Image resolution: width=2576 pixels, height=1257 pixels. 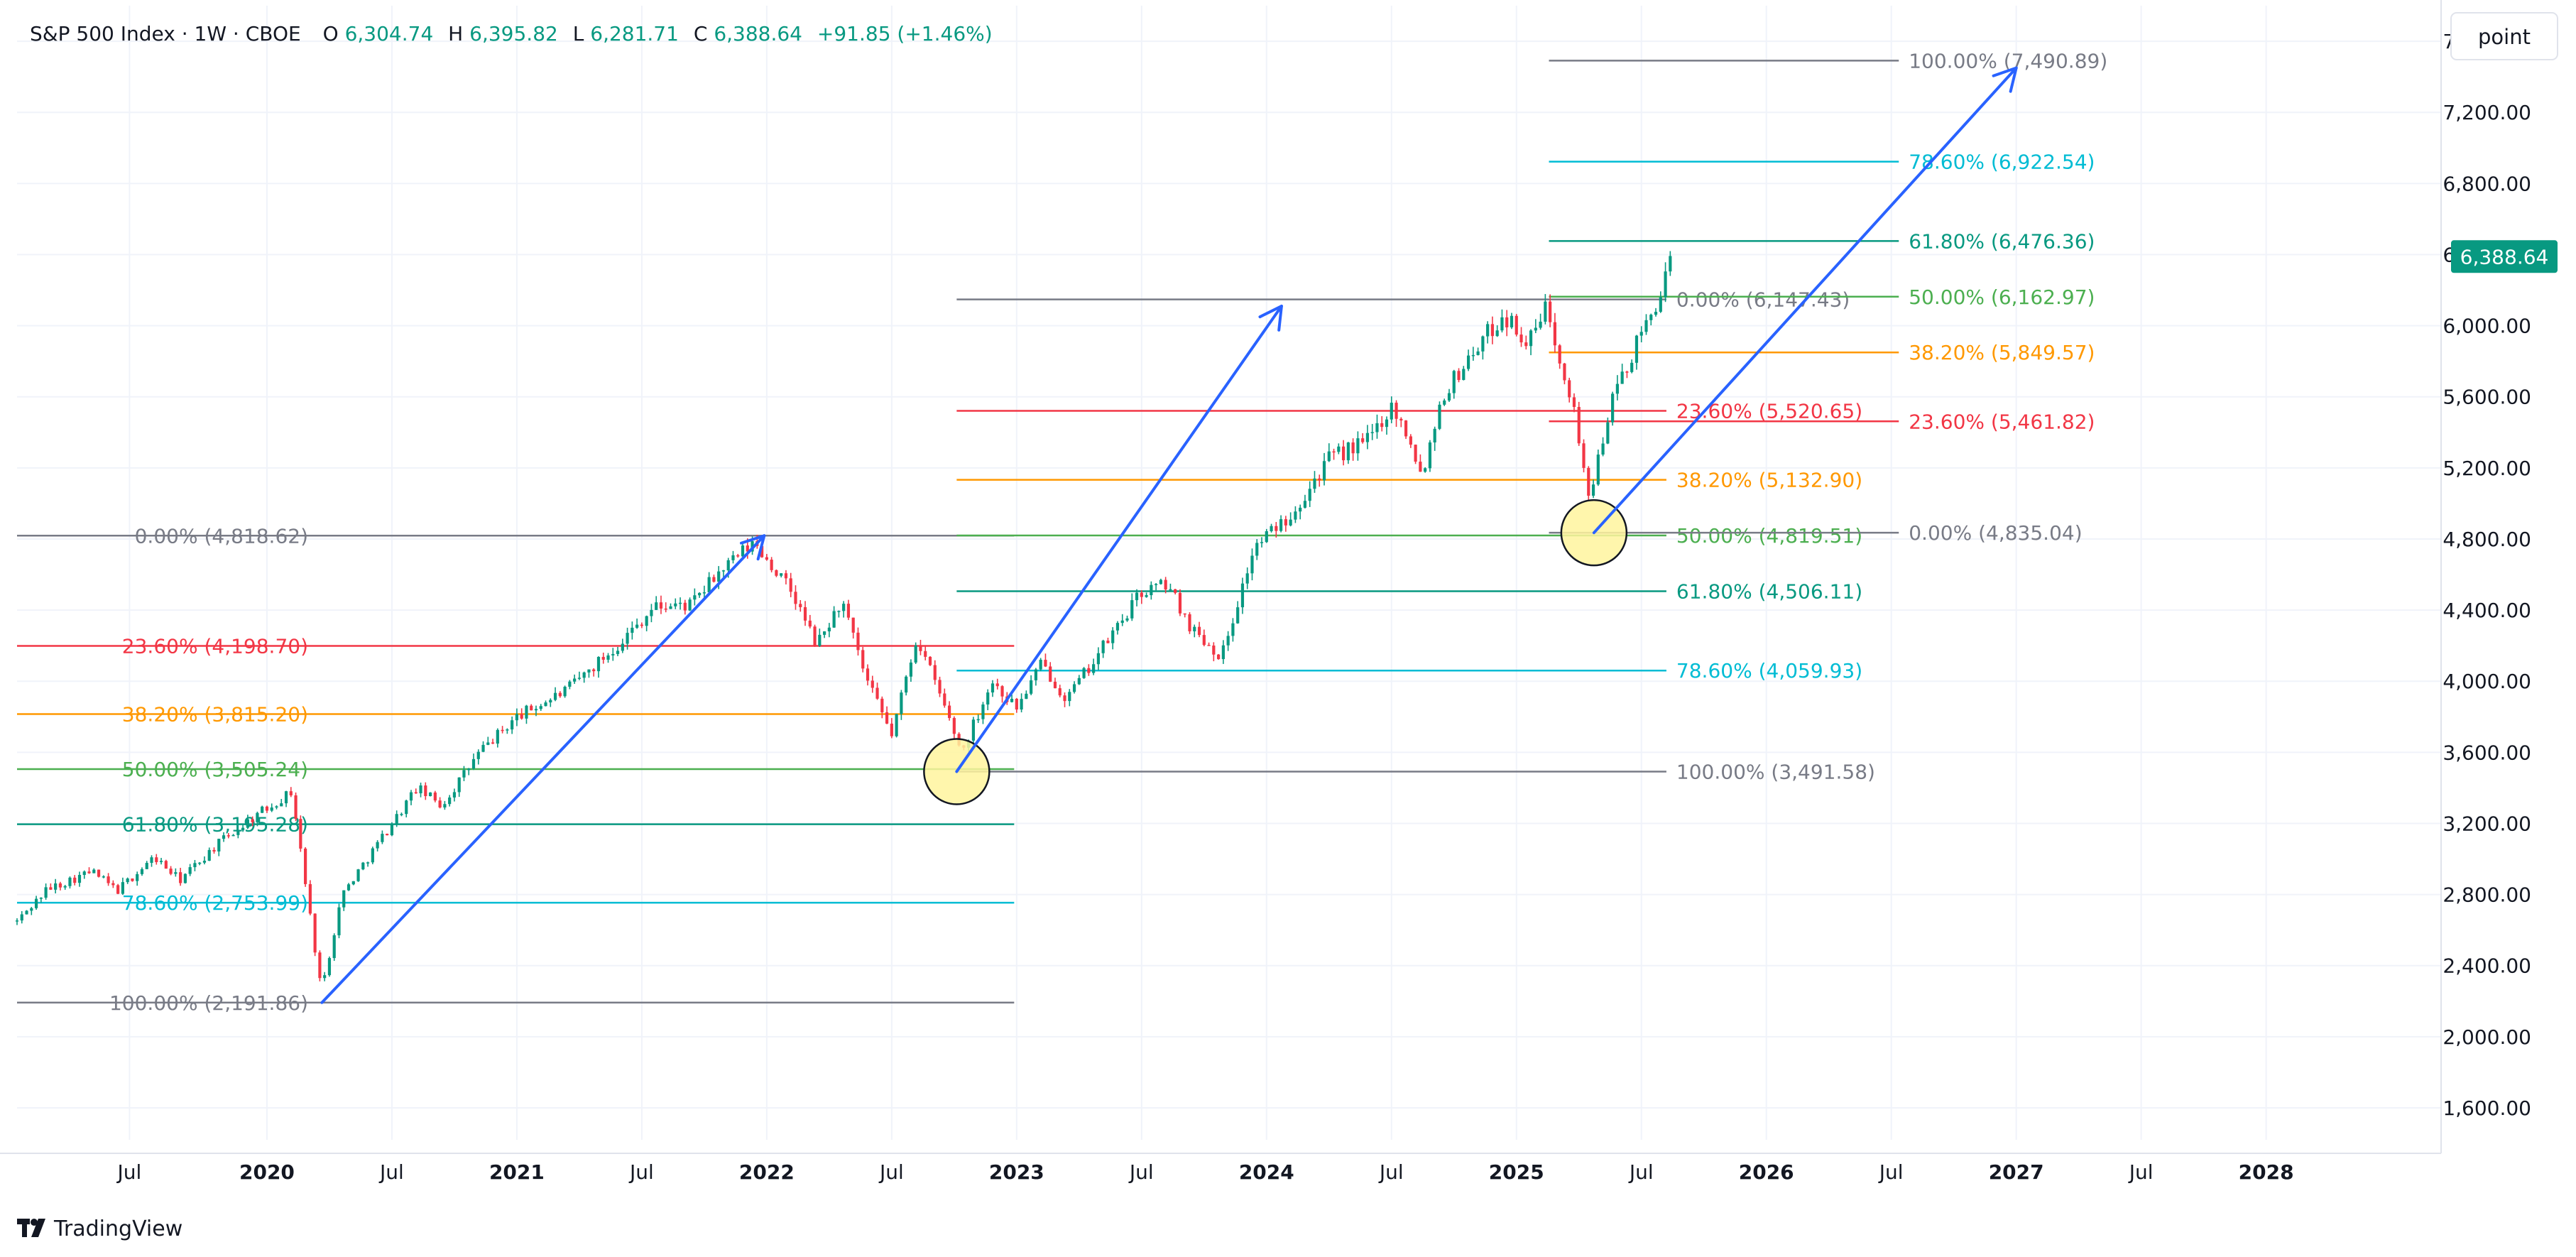 I want to click on scale-mode-label: point, so click(x=2504, y=37).